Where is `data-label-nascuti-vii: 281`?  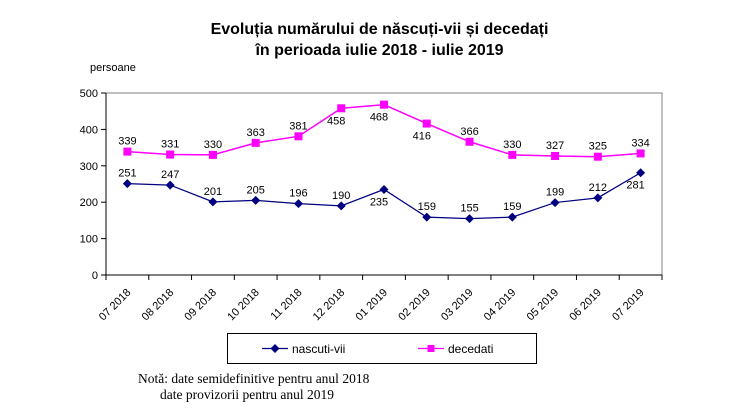 data-label-nascuti-vii: 281 is located at coordinates (635, 186).